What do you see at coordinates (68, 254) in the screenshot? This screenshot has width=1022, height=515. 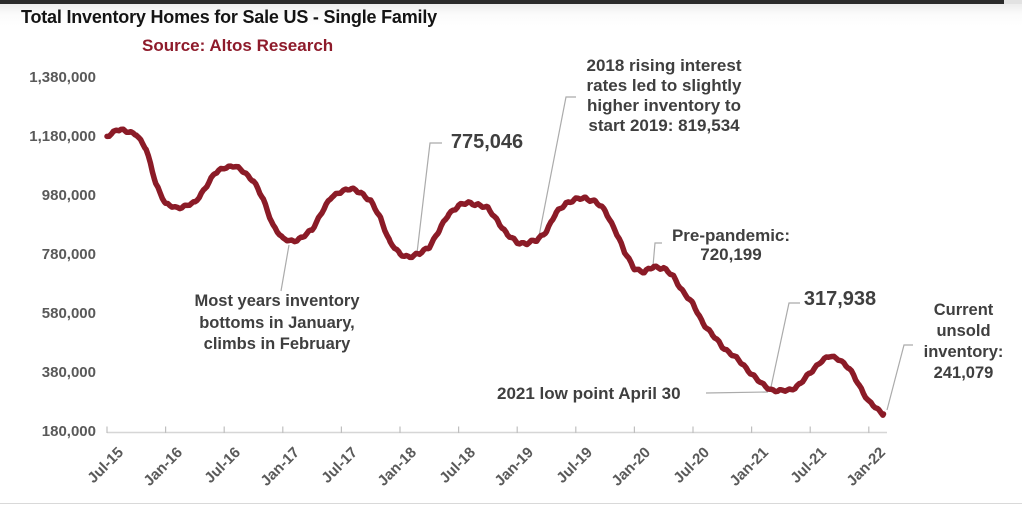 I see `y-tick-label: 780,000` at bounding box center [68, 254].